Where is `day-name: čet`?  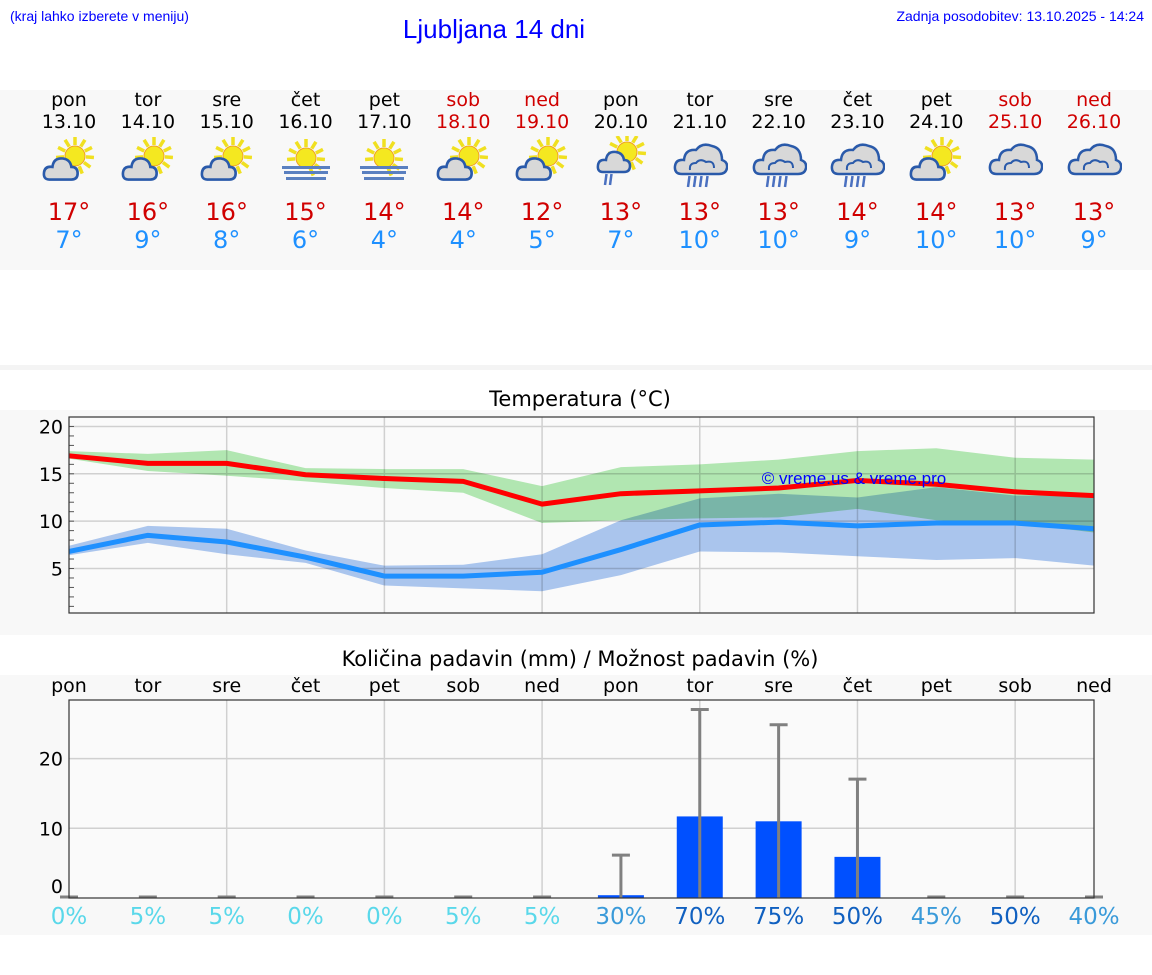 day-name: čet is located at coordinates (305, 100).